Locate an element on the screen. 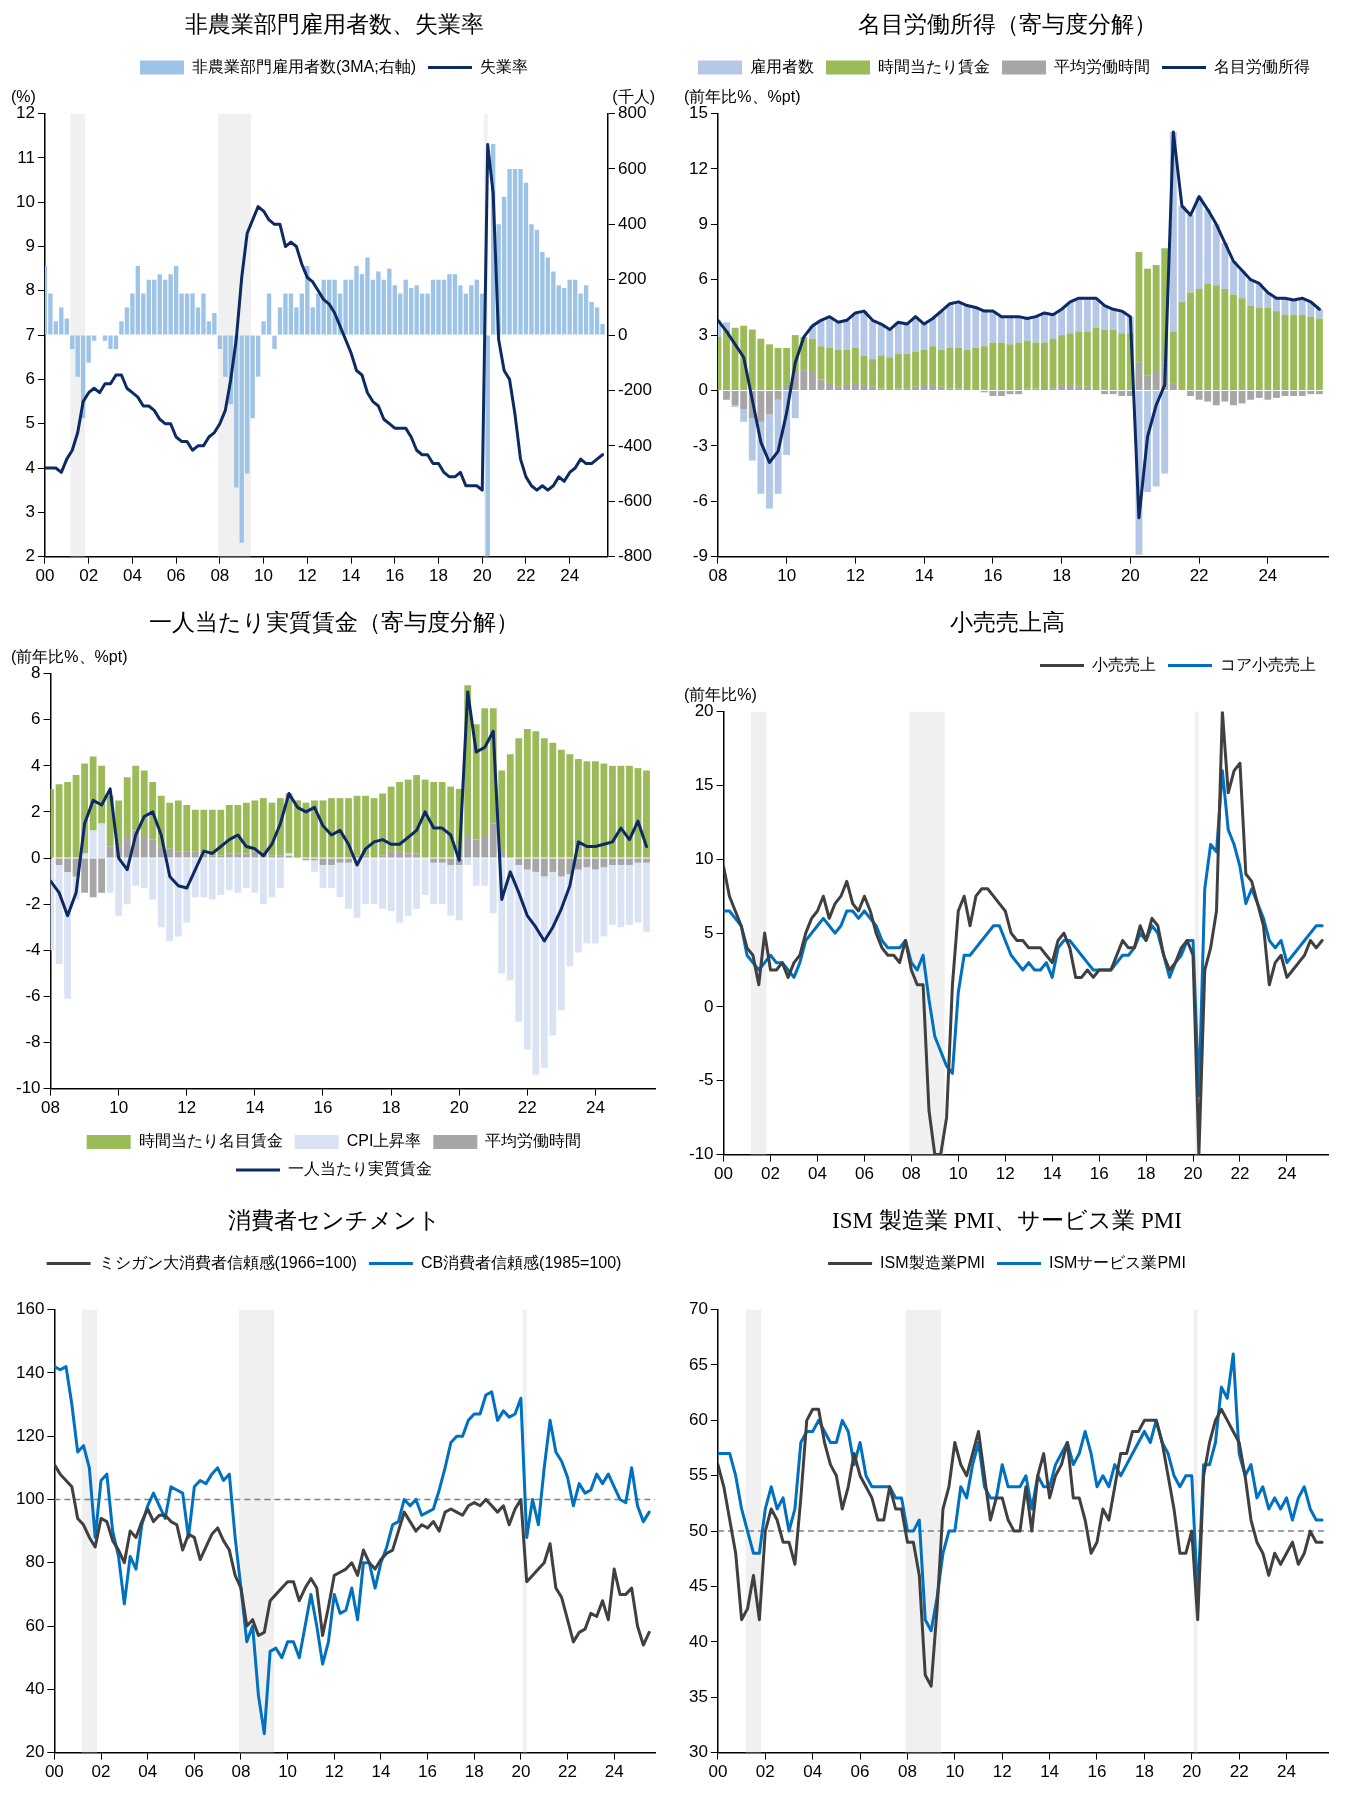 The image size is (1347, 1796). y-tick-label: -9 is located at coordinates (700, 556).